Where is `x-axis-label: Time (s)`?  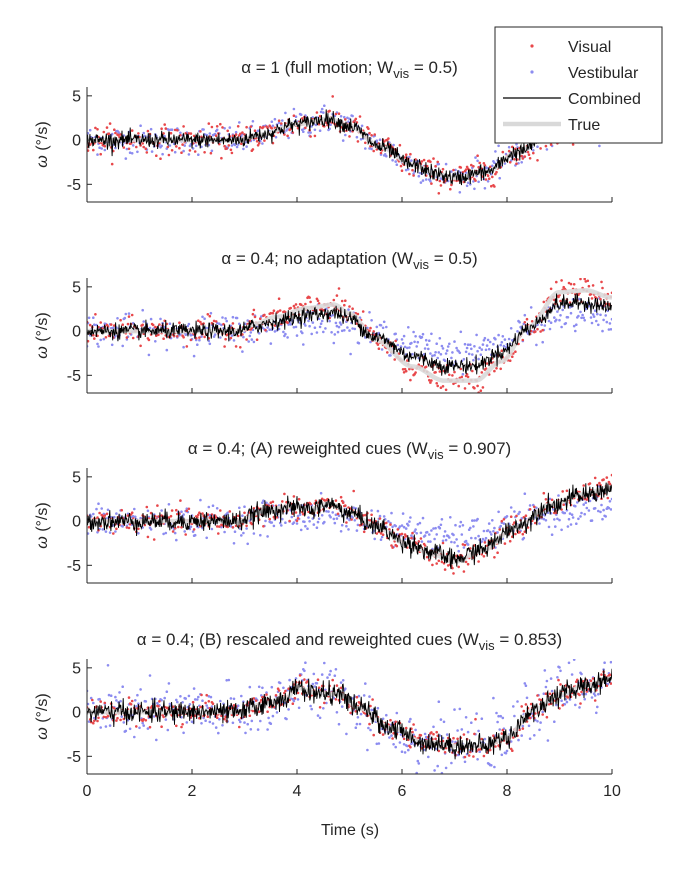 x-axis-label: Time (s) is located at coordinates (350, 830).